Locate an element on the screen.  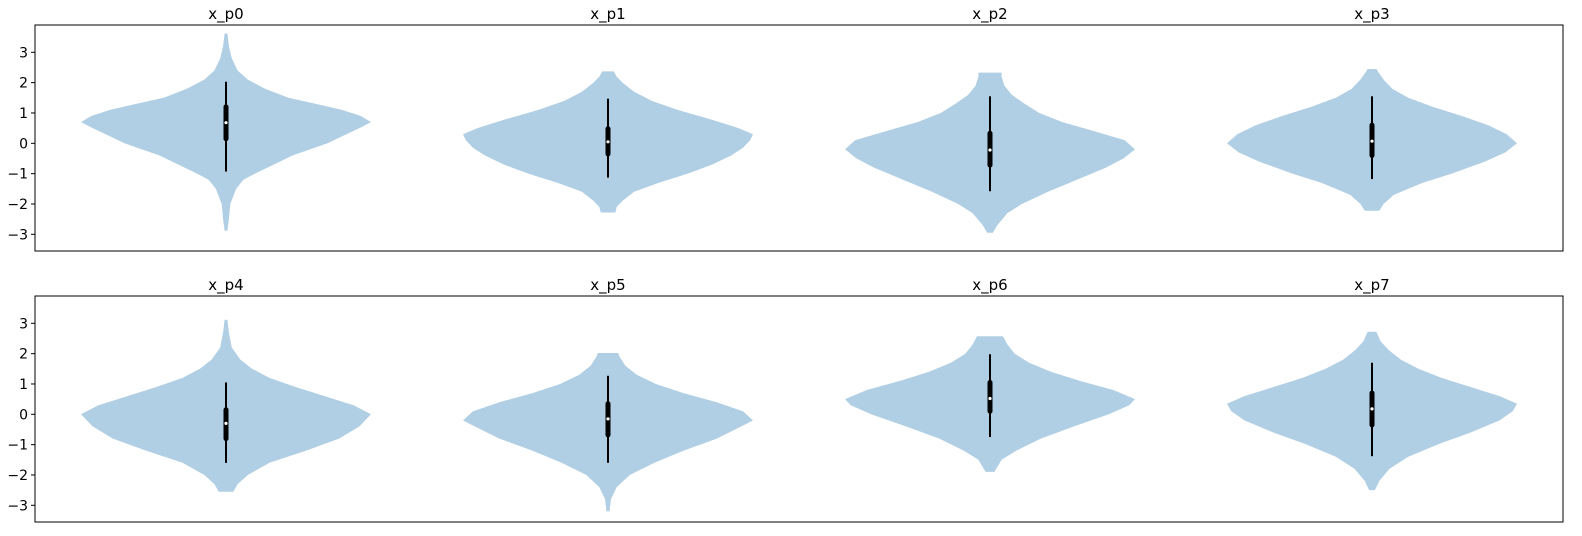
violin-x_p6: x_p6 is located at coordinates (990, 374).